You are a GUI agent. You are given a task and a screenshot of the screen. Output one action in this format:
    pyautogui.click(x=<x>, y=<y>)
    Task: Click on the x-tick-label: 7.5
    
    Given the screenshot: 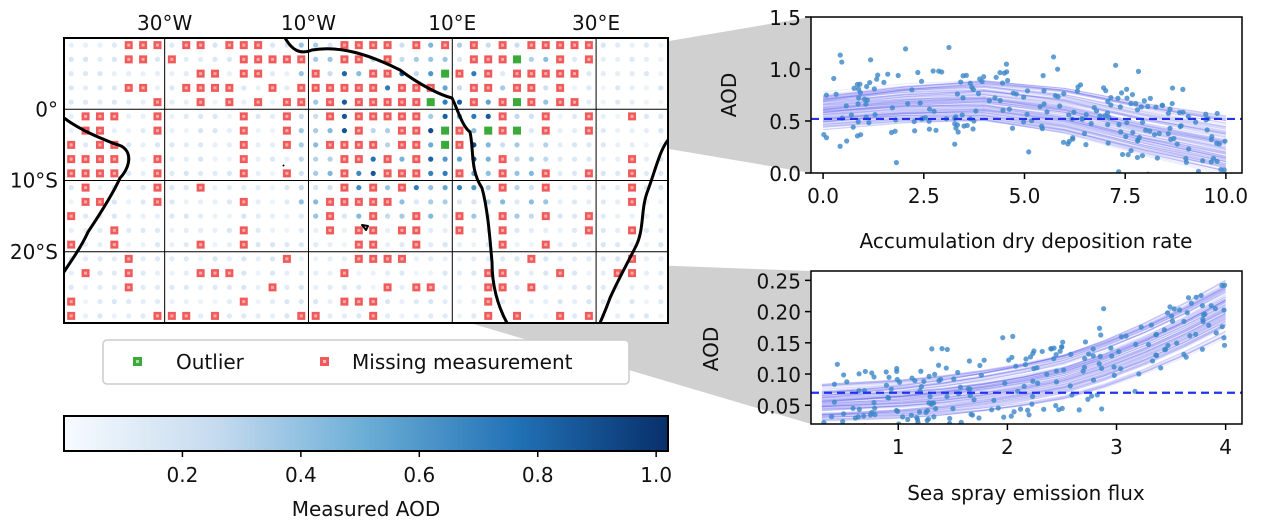 What is the action you would take?
    pyautogui.click(x=1125, y=196)
    